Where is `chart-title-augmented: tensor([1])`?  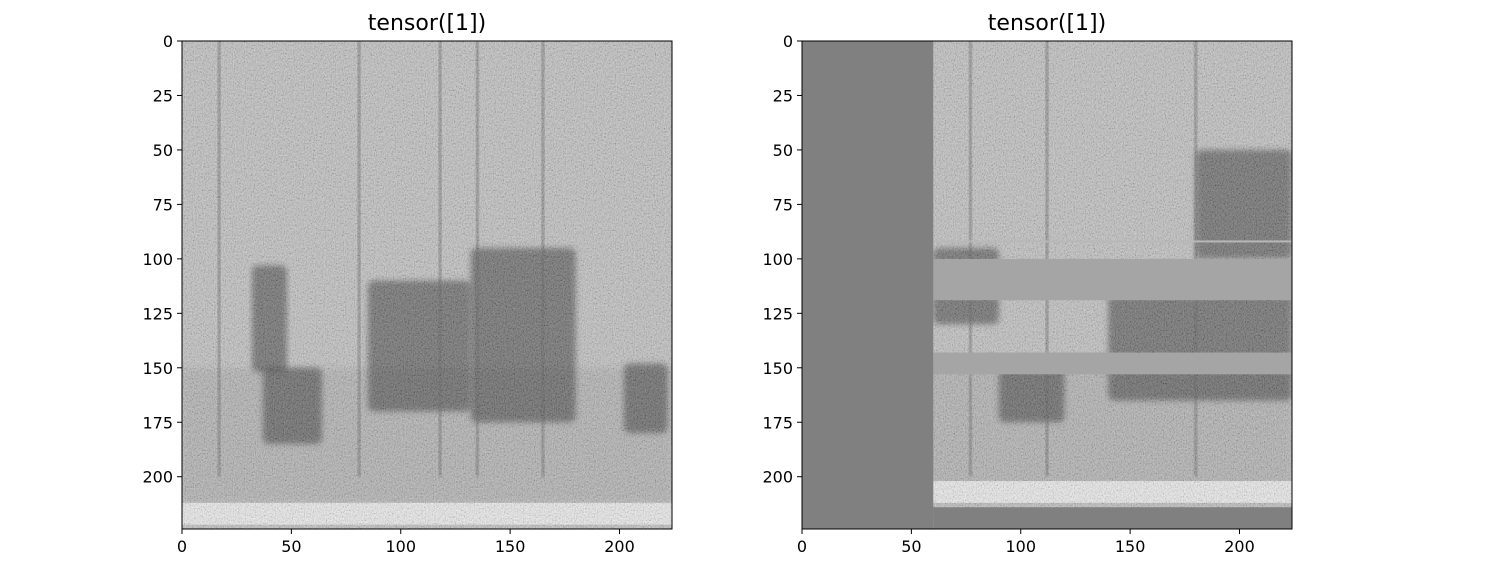
chart-title-augmented: tensor([1]) is located at coordinates (1047, 23).